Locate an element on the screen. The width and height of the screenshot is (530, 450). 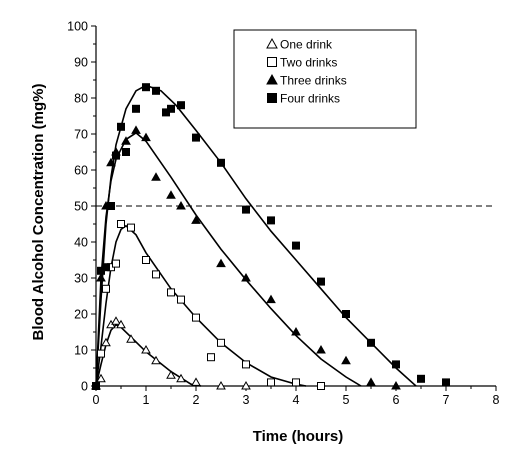
y-tick-label: 100 is located at coordinates (77, 27).